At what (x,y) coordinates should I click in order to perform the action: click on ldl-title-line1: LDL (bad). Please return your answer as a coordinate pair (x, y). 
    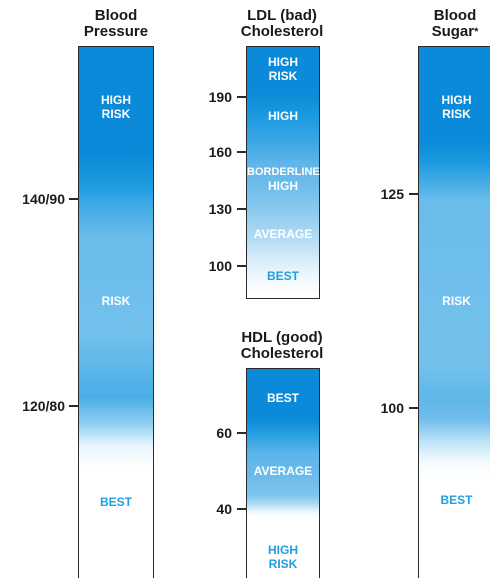
    Looking at the image, I should click on (282, 15).